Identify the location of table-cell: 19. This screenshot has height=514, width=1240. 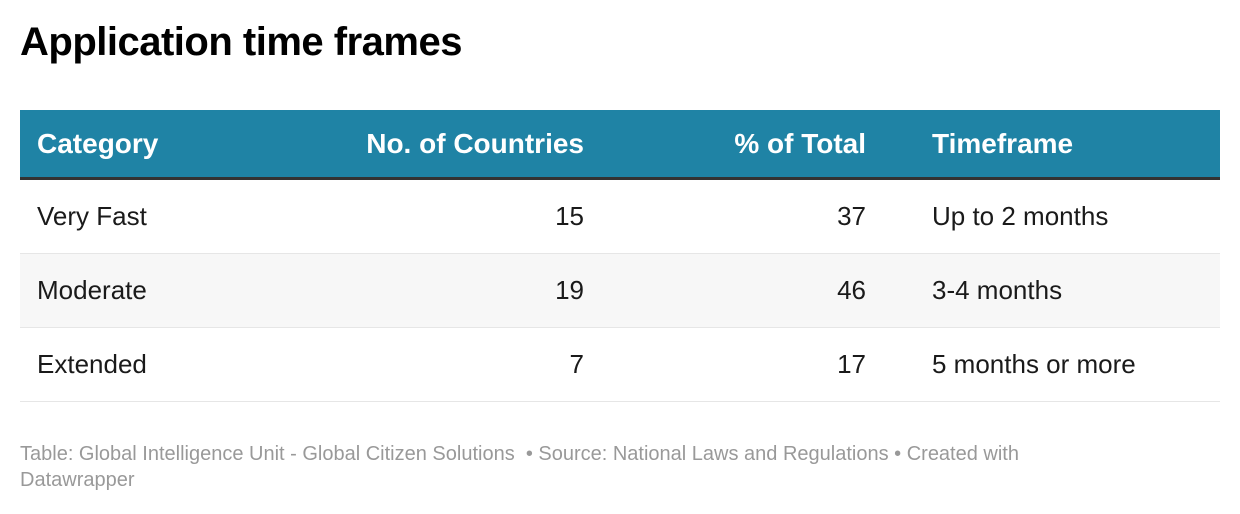
(569, 290).